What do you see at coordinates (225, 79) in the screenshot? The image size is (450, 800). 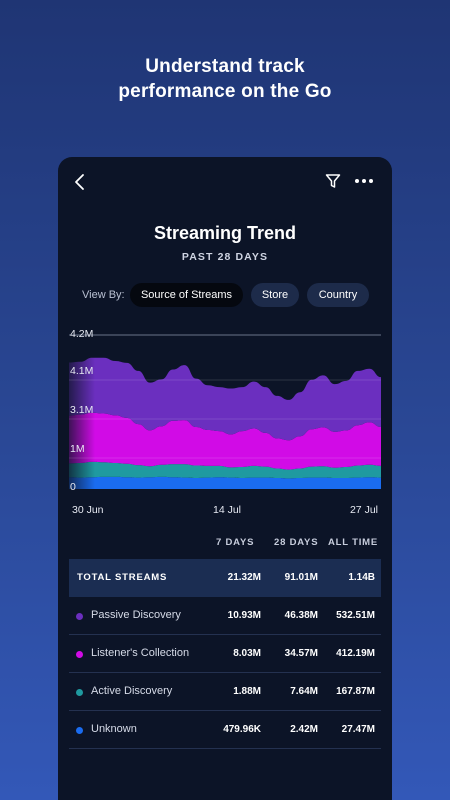 I see `promo-headline: Understand track performance on the Go` at bounding box center [225, 79].